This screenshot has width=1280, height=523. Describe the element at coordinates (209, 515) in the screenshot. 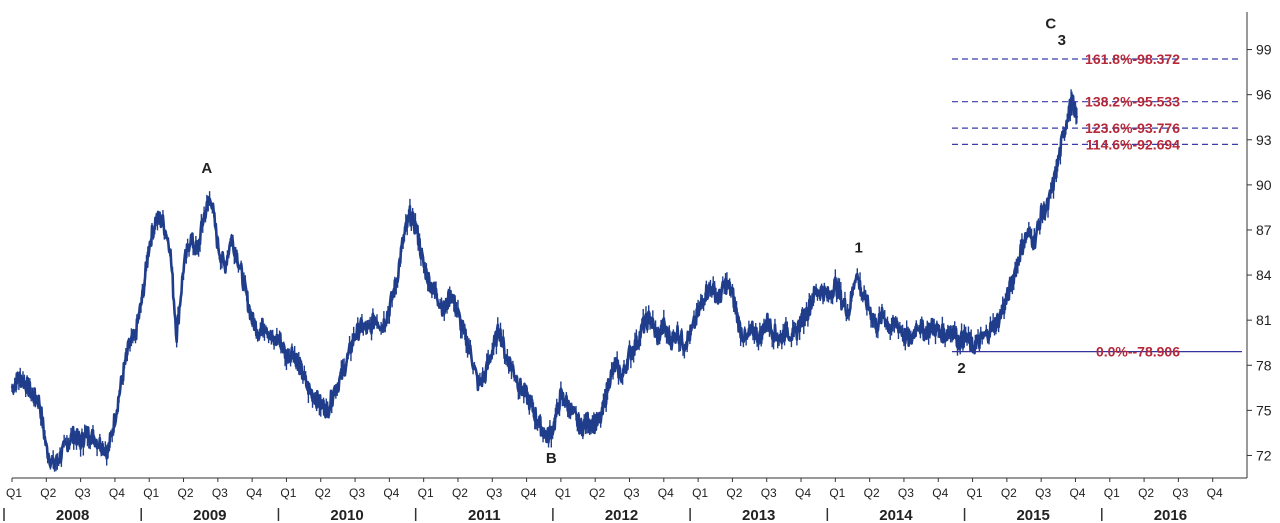

I see `year-label: 2009` at that location.